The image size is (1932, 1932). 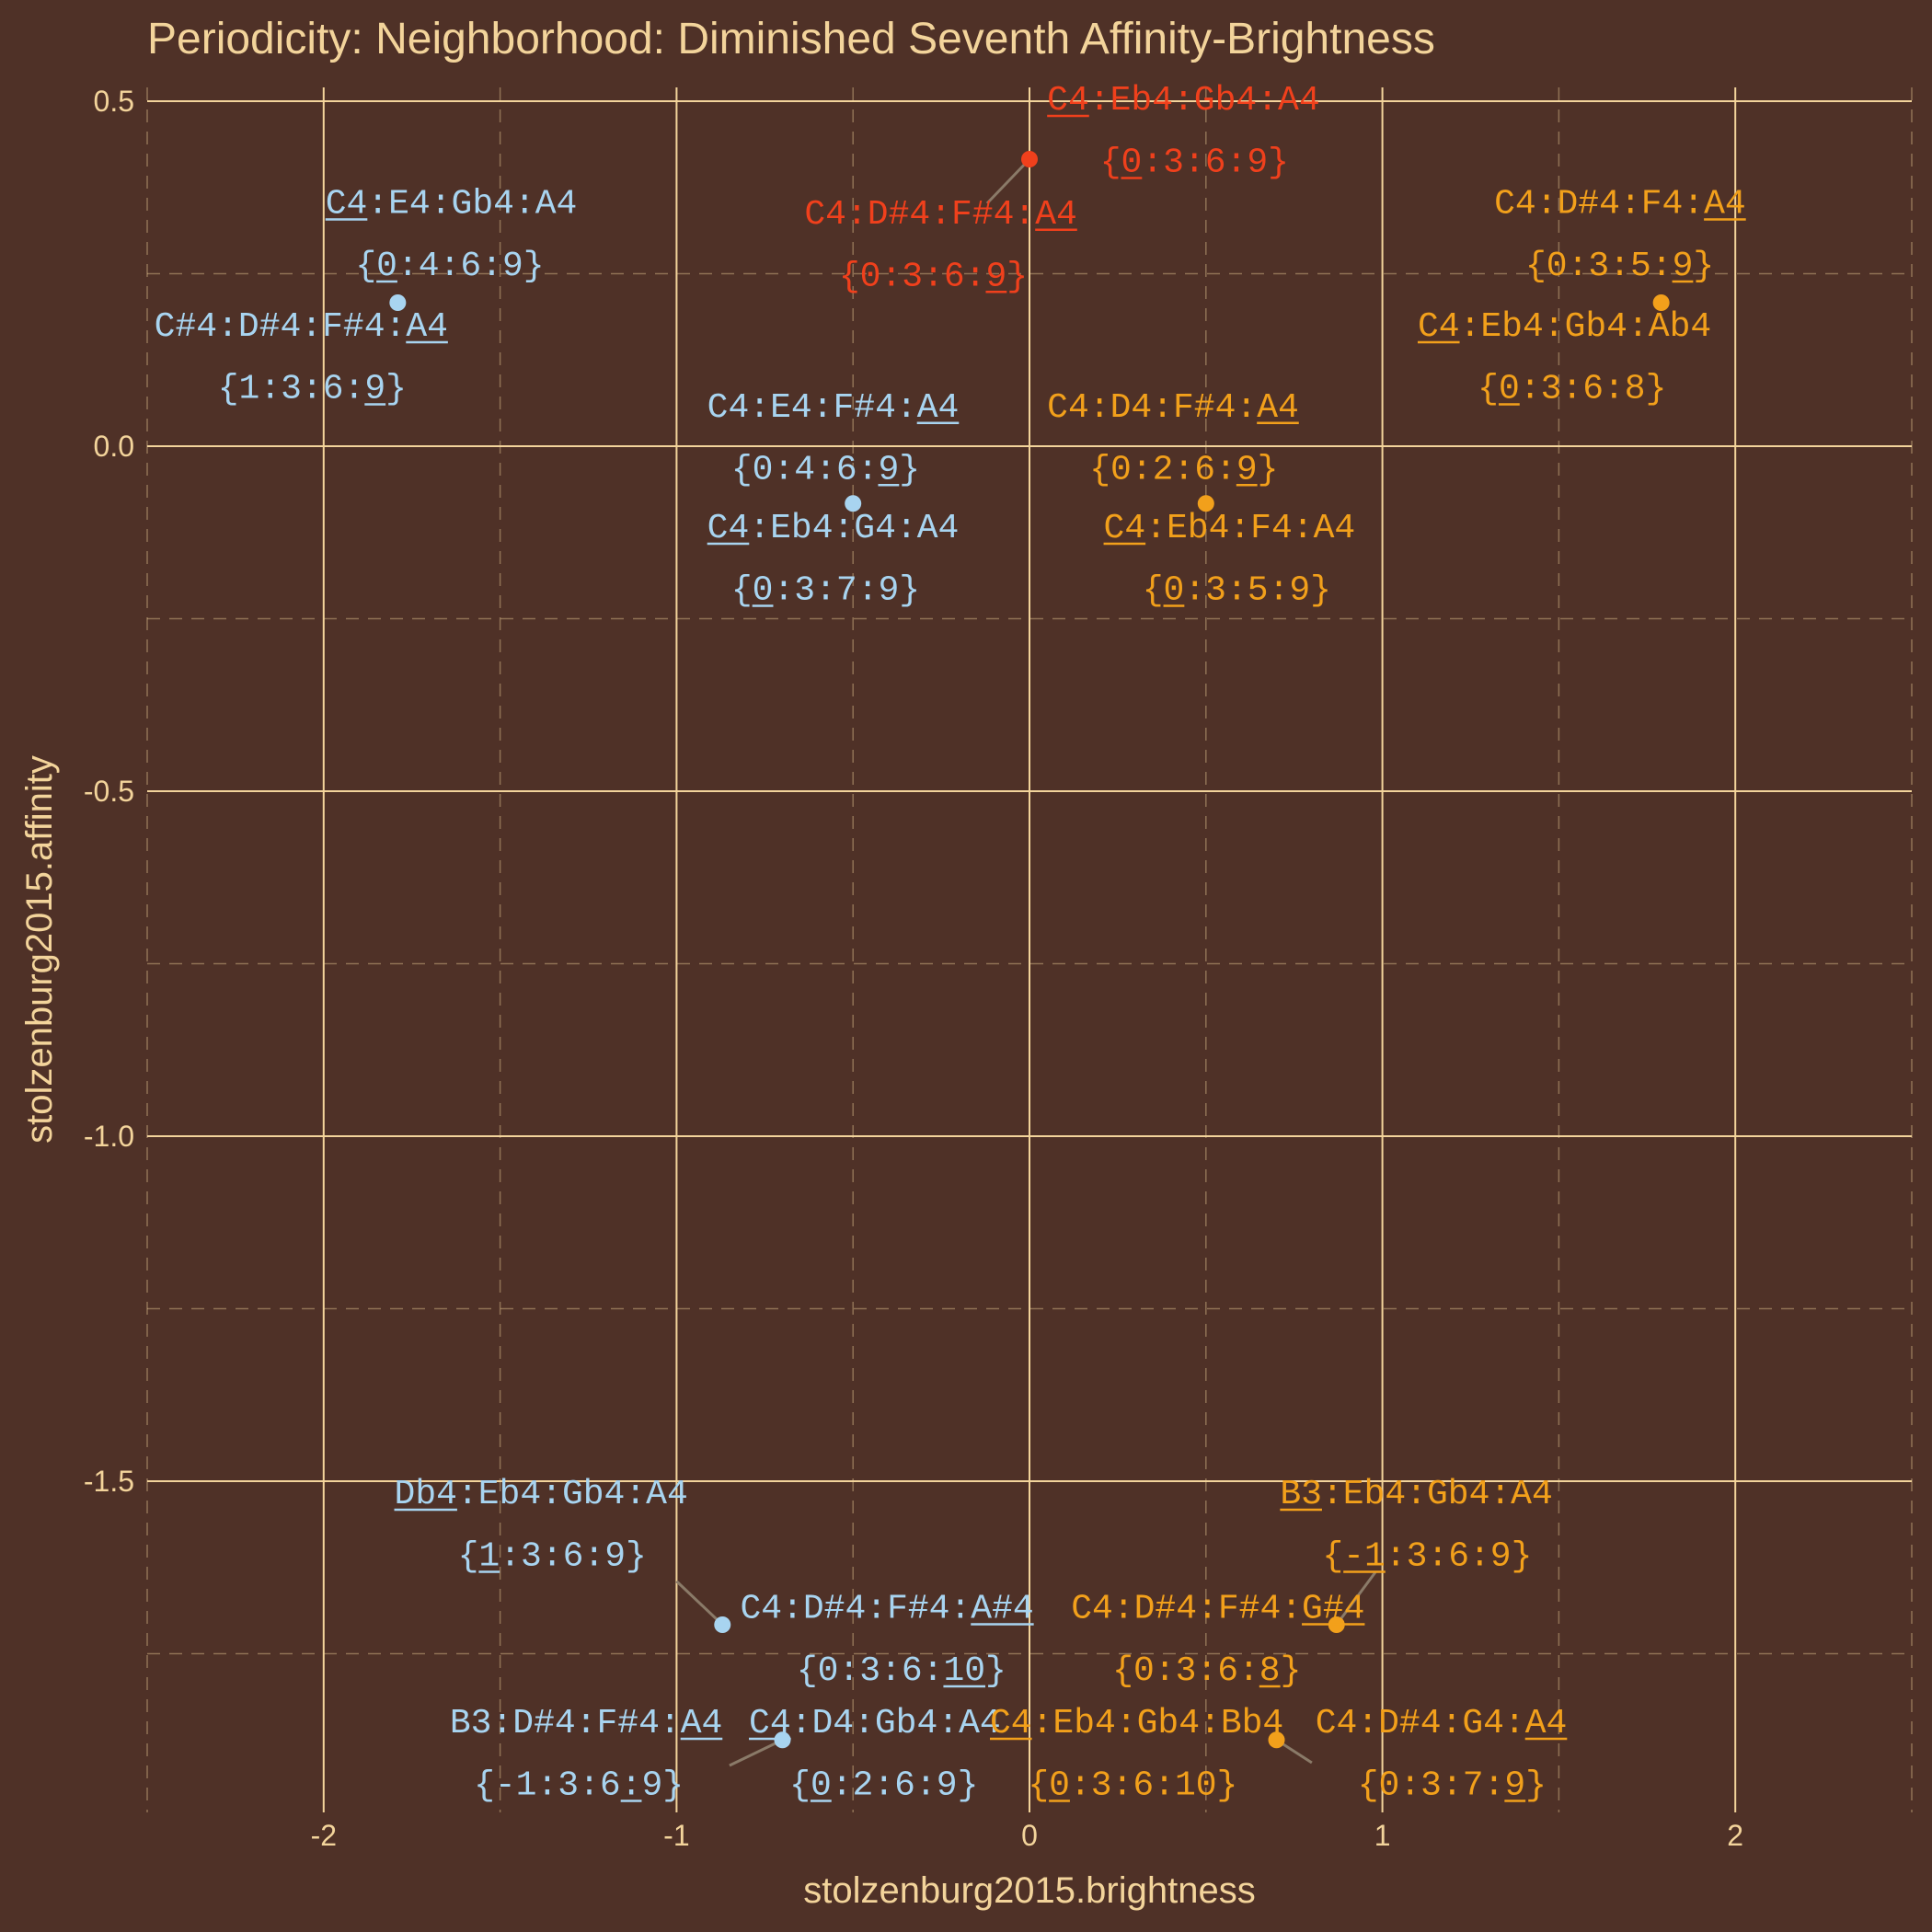 What do you see at coordinates (114, 101) in the screenshot?
I see `y-tick-label: 0.5` at bounding box center [114, 101].